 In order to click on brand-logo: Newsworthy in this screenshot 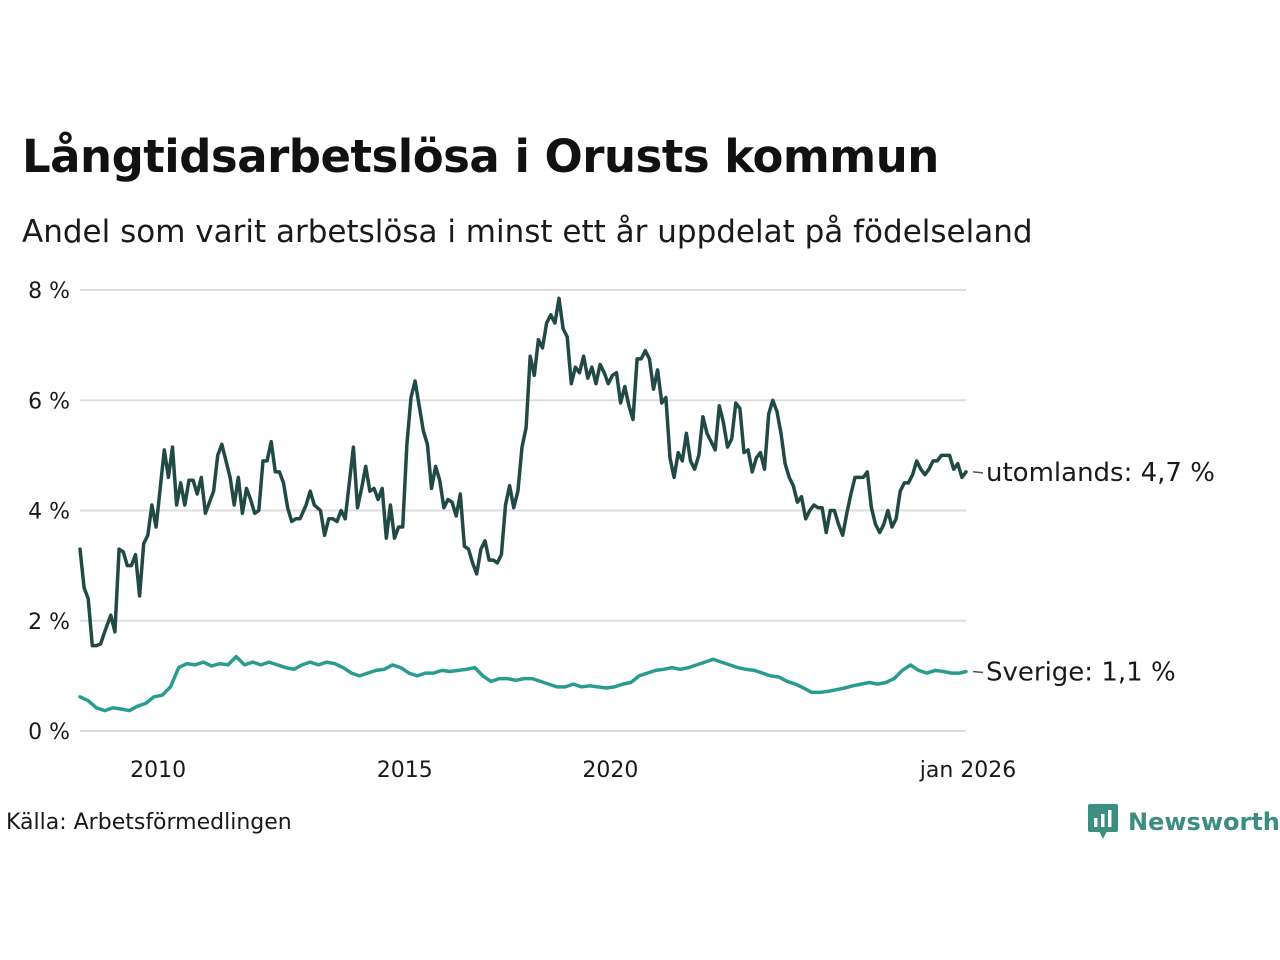, I will do `click(1184, 822)`.